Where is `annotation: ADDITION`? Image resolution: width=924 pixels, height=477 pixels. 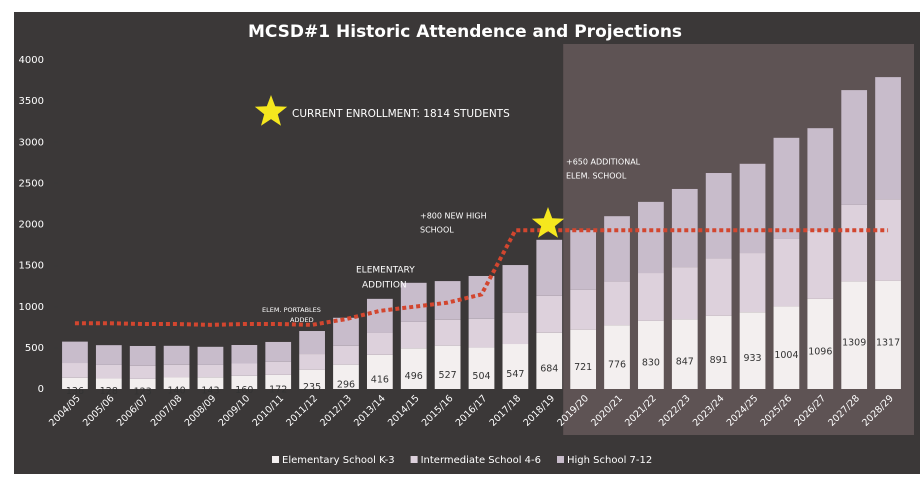
annotation: ADDITION is located at coordinates (384, 286).